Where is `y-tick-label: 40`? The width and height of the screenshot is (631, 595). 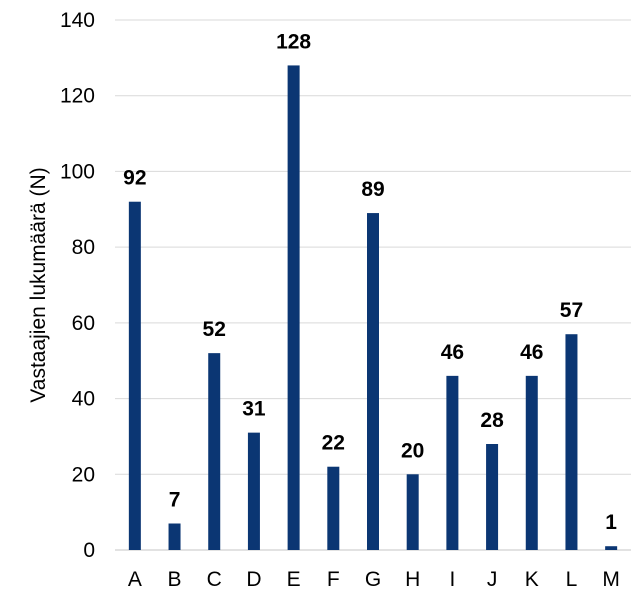 y-tick-label: 40 is located at coordinates (83, 399).